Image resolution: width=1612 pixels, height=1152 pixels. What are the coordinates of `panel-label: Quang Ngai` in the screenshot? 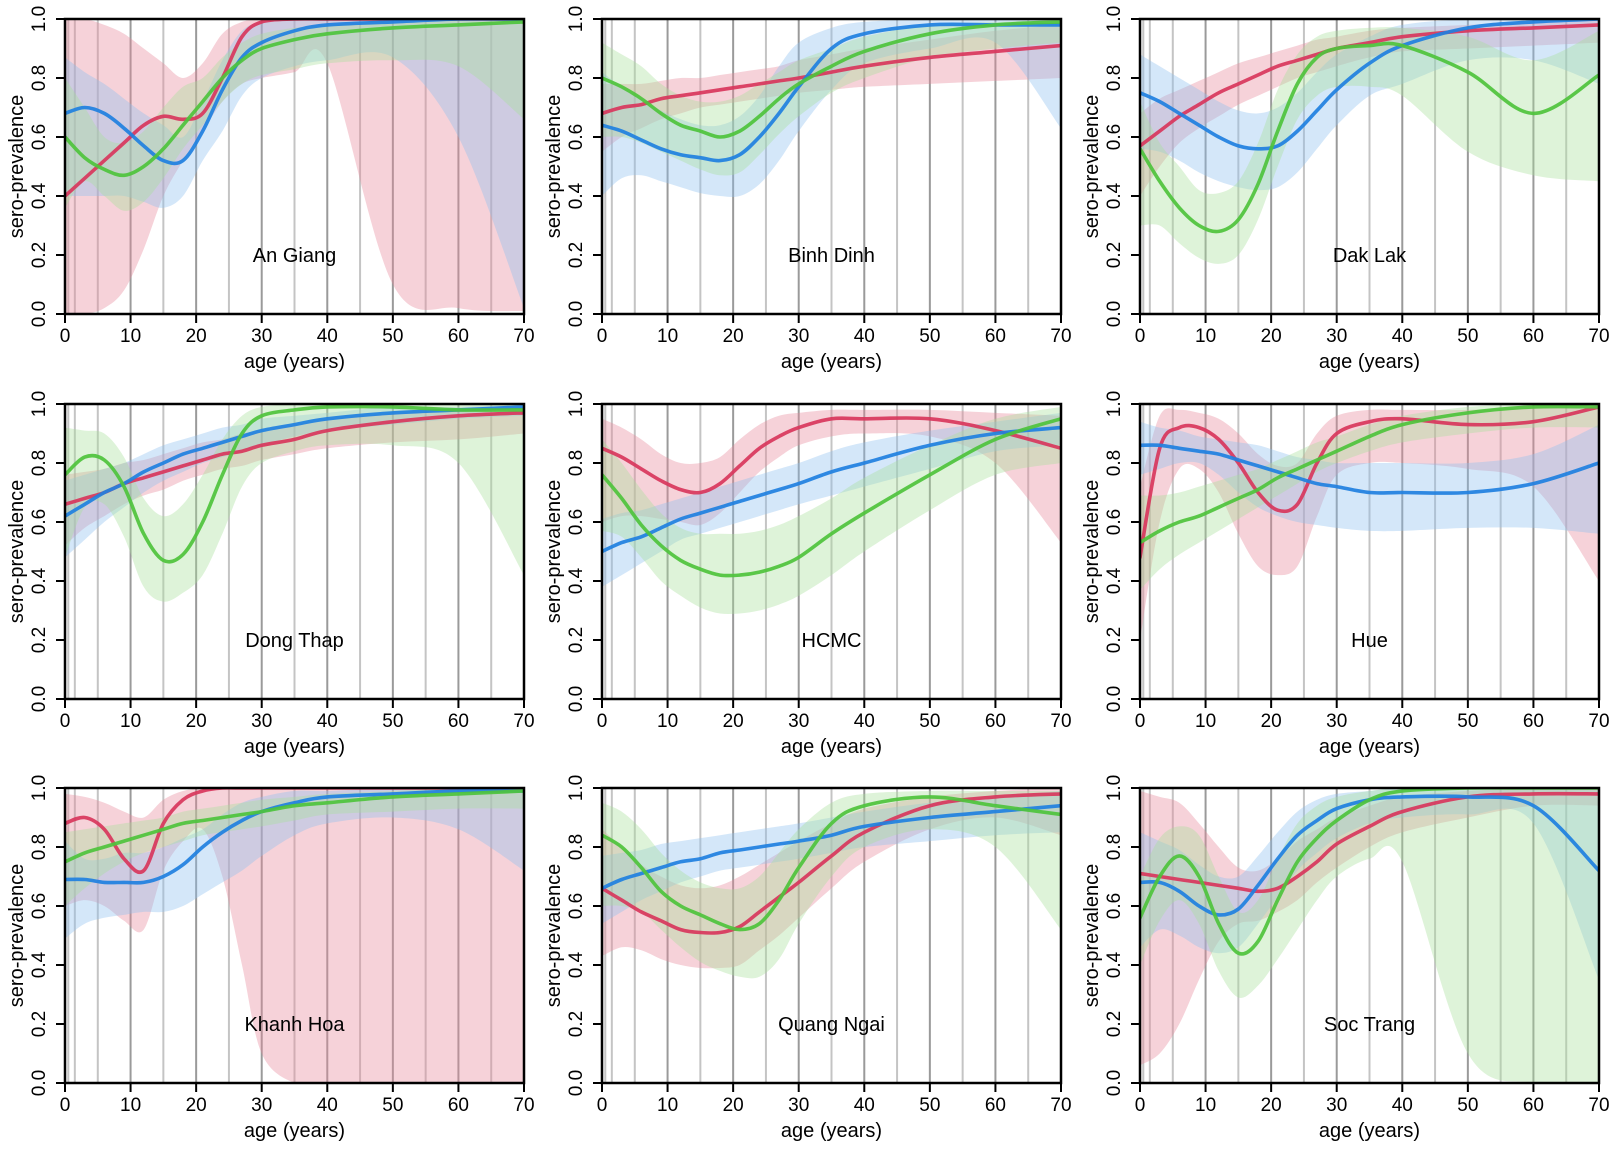 It's located at (831, 1025).